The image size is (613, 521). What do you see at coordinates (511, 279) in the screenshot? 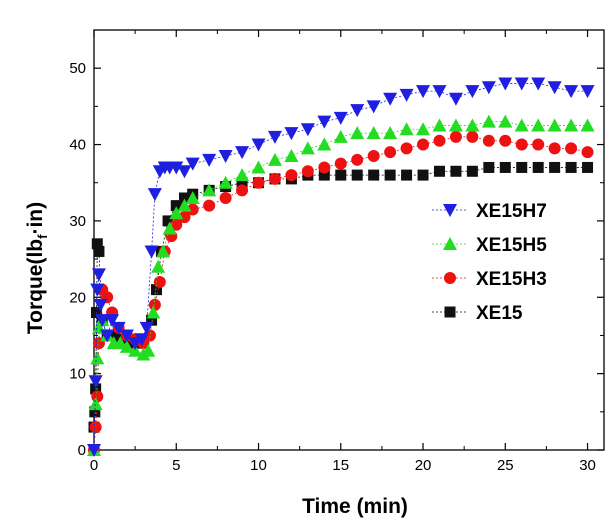
I see `legend-label: XE15H3` at bounding box center [511, 279].